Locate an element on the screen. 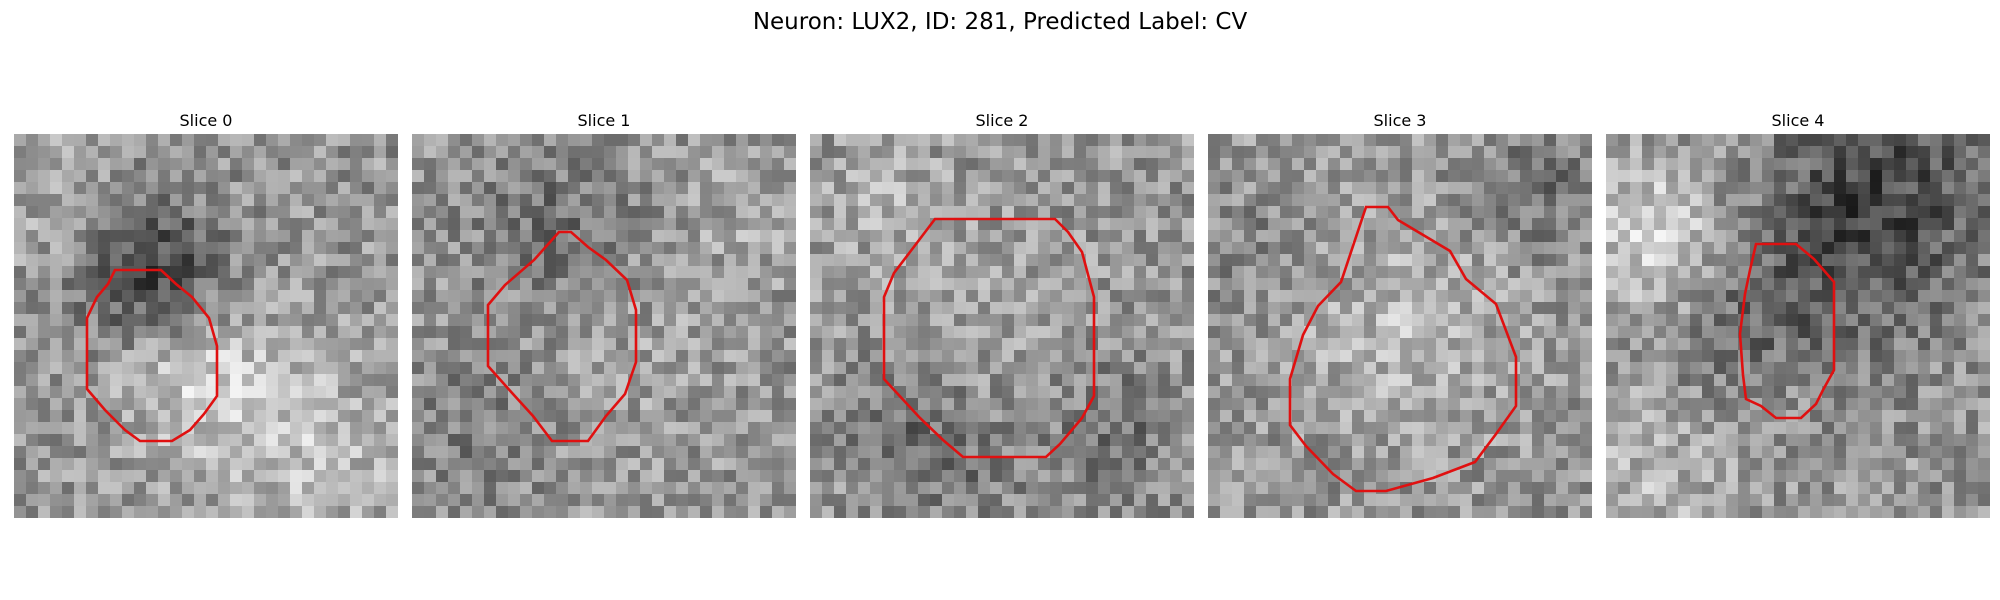  slice-panel-2: Slice 2 is located at coordinates (1002, 313).